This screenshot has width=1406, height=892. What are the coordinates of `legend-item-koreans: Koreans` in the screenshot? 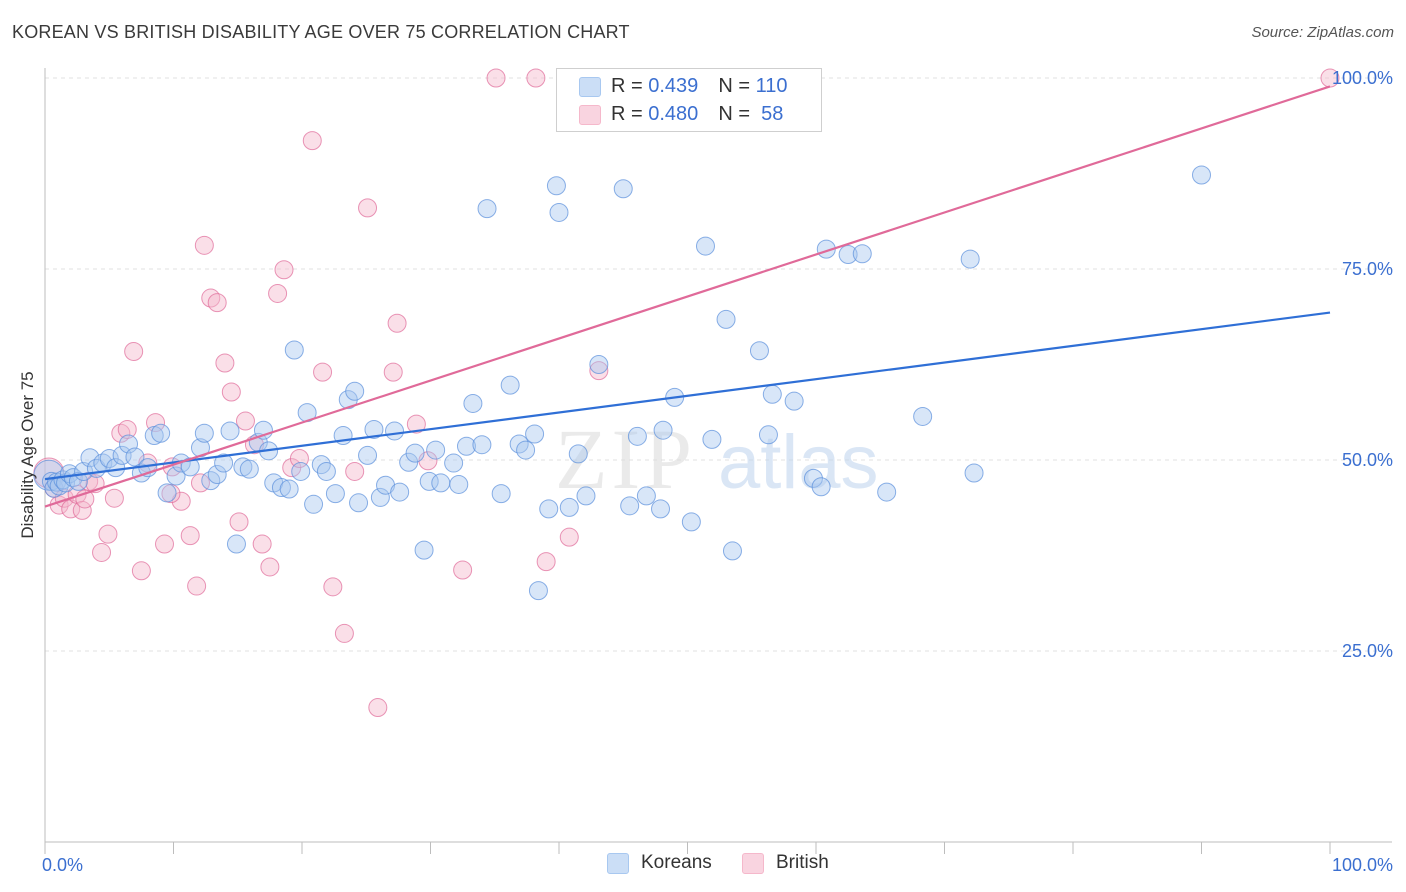 It's located at (659, 863).